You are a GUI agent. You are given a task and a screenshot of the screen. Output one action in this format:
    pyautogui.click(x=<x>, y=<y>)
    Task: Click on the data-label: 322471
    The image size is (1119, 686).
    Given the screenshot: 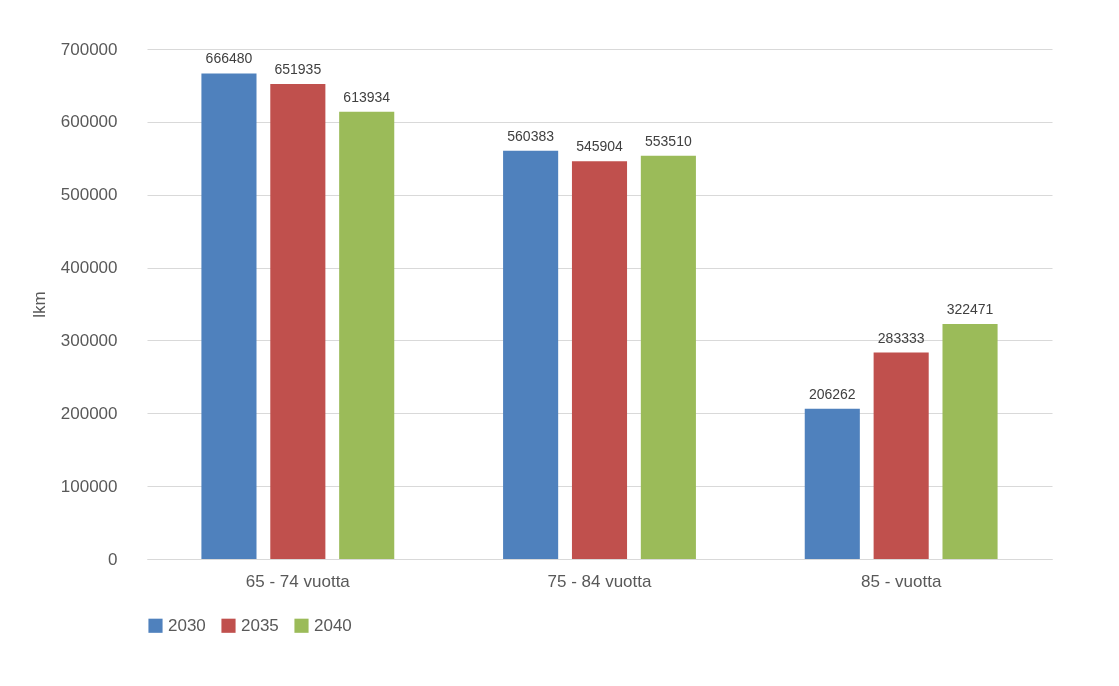 What is the action you would take?
    pyautogui.click(x=970, y=309)
    